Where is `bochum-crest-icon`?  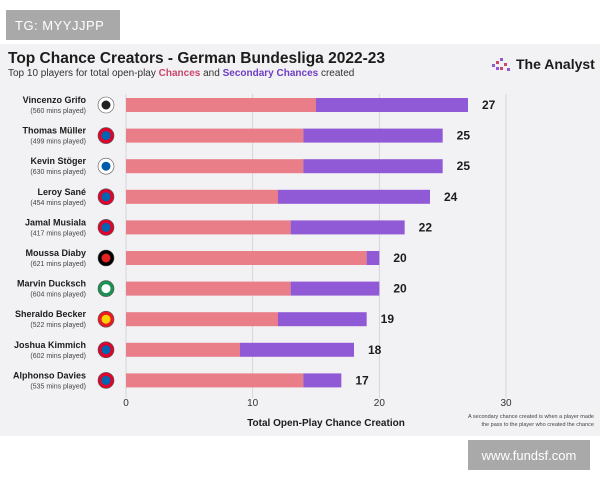
bochum-crest-icon is located at coordinates (106, 166).